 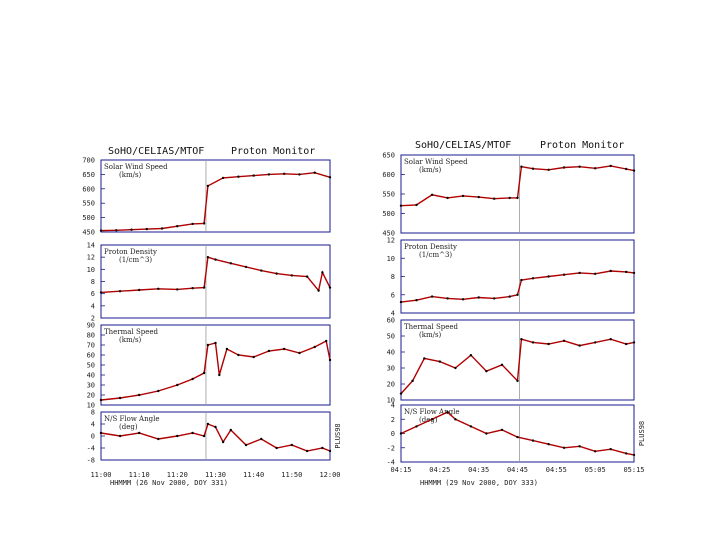 What do you see at coordinates (88, 204) in the screenshot?
I see `y-tick-label: 550` at bounding box center [88, 204].